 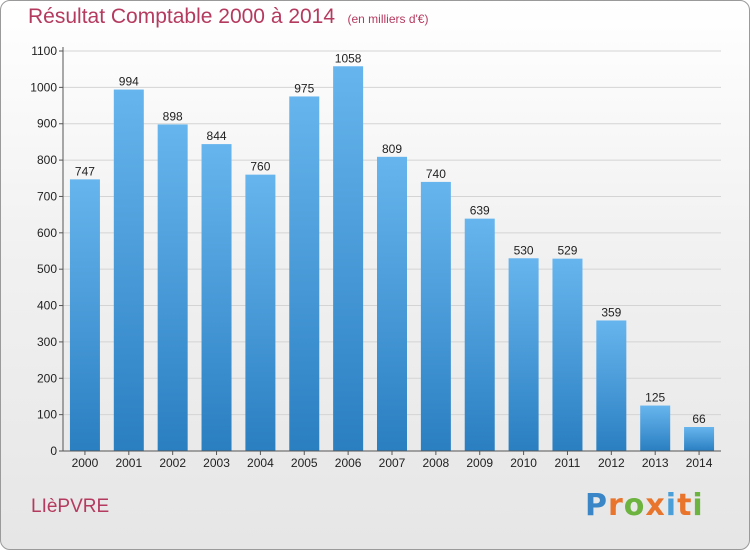 I want to click on x-tick-label: 2011, so click(x=568, y=463).